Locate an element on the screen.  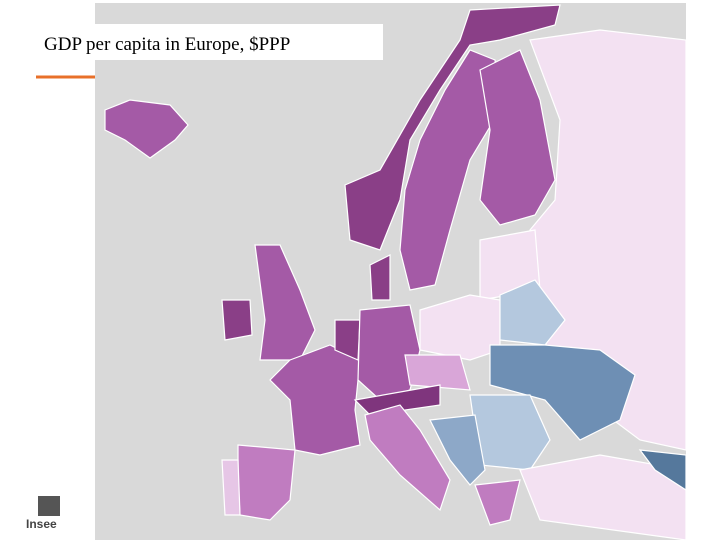
finland is located at coordinates (517, 137).